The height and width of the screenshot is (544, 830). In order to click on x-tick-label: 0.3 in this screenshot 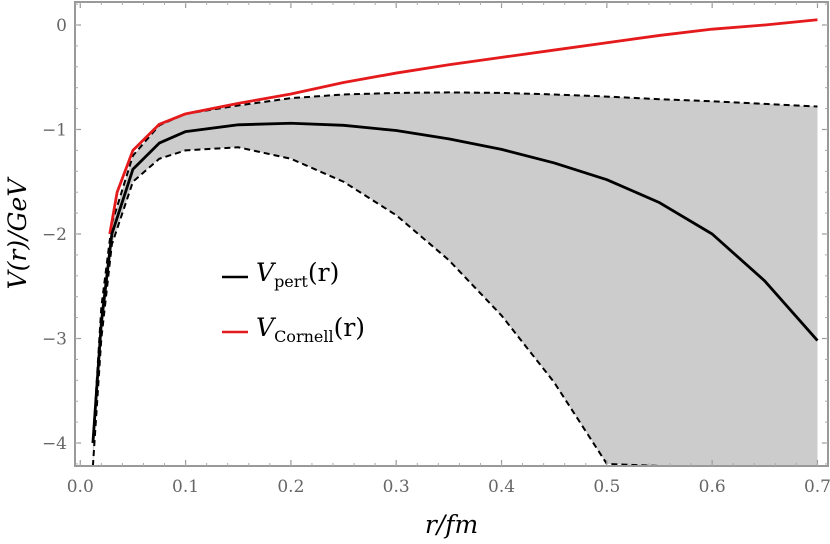, I will do `click(396, 487)`.